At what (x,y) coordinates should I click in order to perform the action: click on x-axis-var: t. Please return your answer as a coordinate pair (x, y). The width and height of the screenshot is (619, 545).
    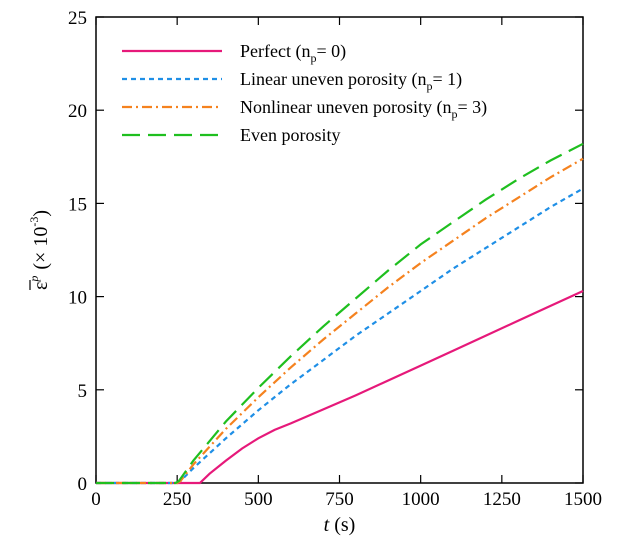
    Looking at the image, I should click on (327, 525).